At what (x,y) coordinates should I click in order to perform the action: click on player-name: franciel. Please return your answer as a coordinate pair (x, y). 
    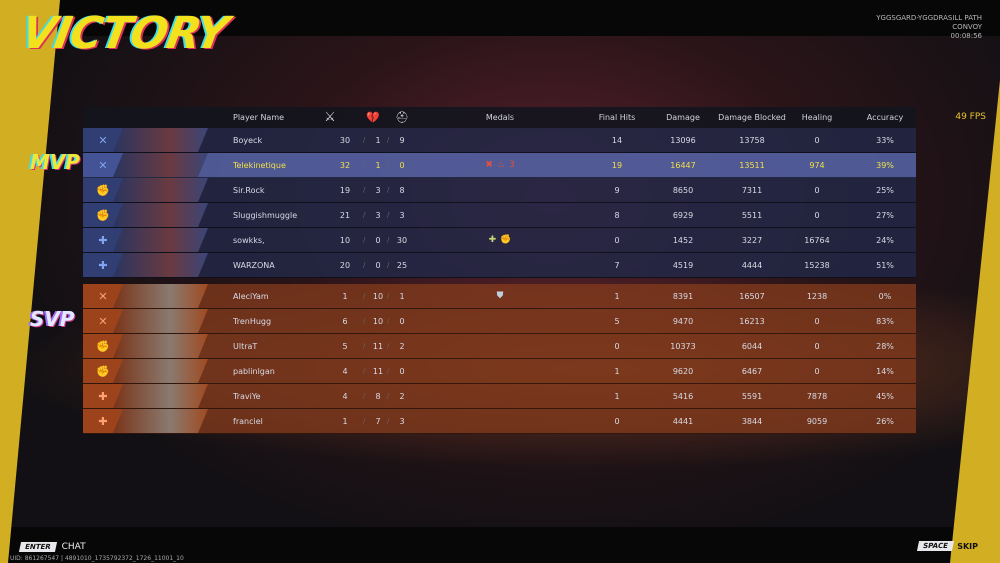
    Looking at the image, I should click on (248, 421).